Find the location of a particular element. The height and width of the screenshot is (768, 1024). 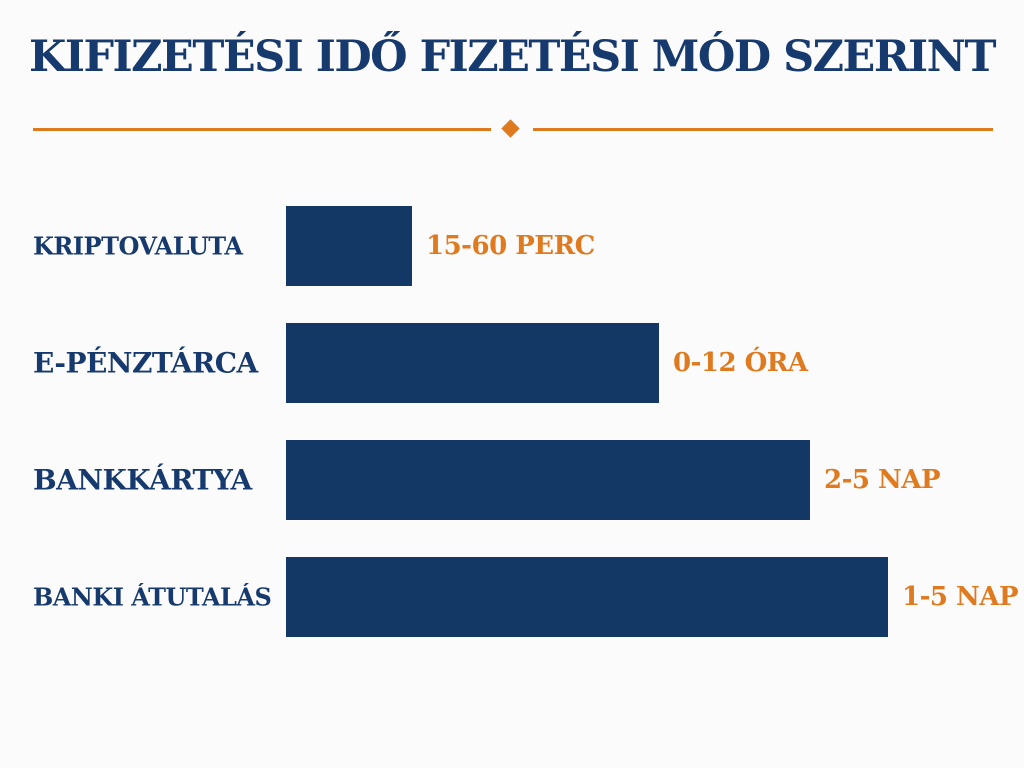

category-label: BANKKÁRTYA is located at coordinates (142, 480).